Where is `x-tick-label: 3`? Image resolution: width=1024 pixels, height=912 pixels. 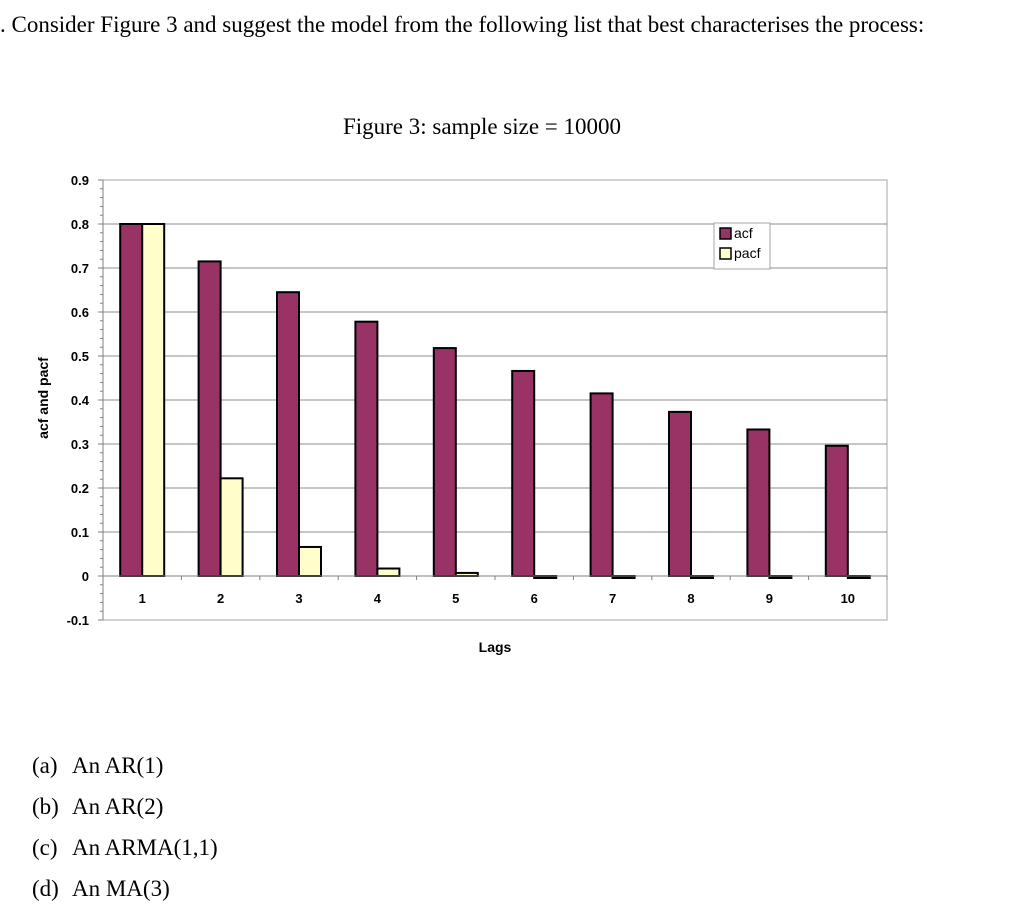 x-tick-label: 3 is located at coordinates (298, 598).